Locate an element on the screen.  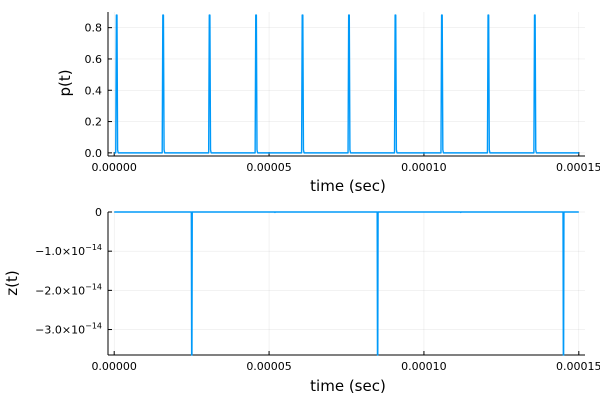
y-tick-label: 0 is located at coordinates (98, 212).